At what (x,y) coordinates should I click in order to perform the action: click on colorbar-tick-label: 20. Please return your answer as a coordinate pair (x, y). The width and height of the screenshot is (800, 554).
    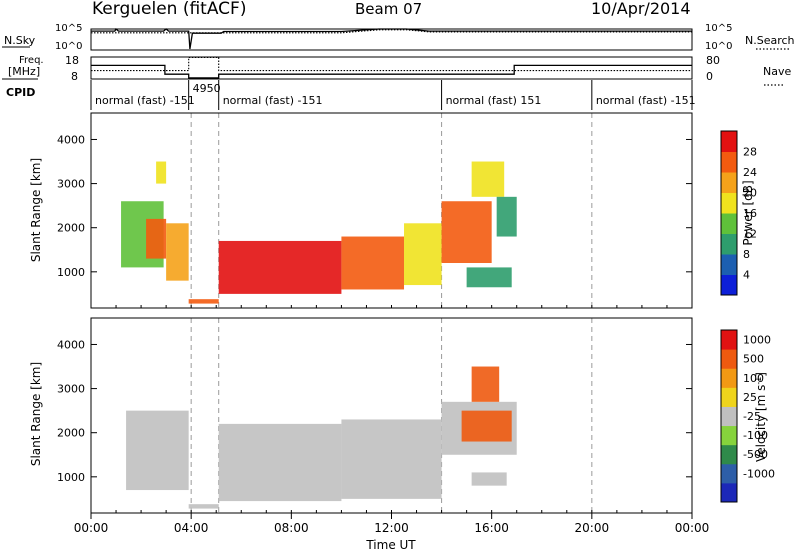
    Looking at the image, I should click on (750, 193).